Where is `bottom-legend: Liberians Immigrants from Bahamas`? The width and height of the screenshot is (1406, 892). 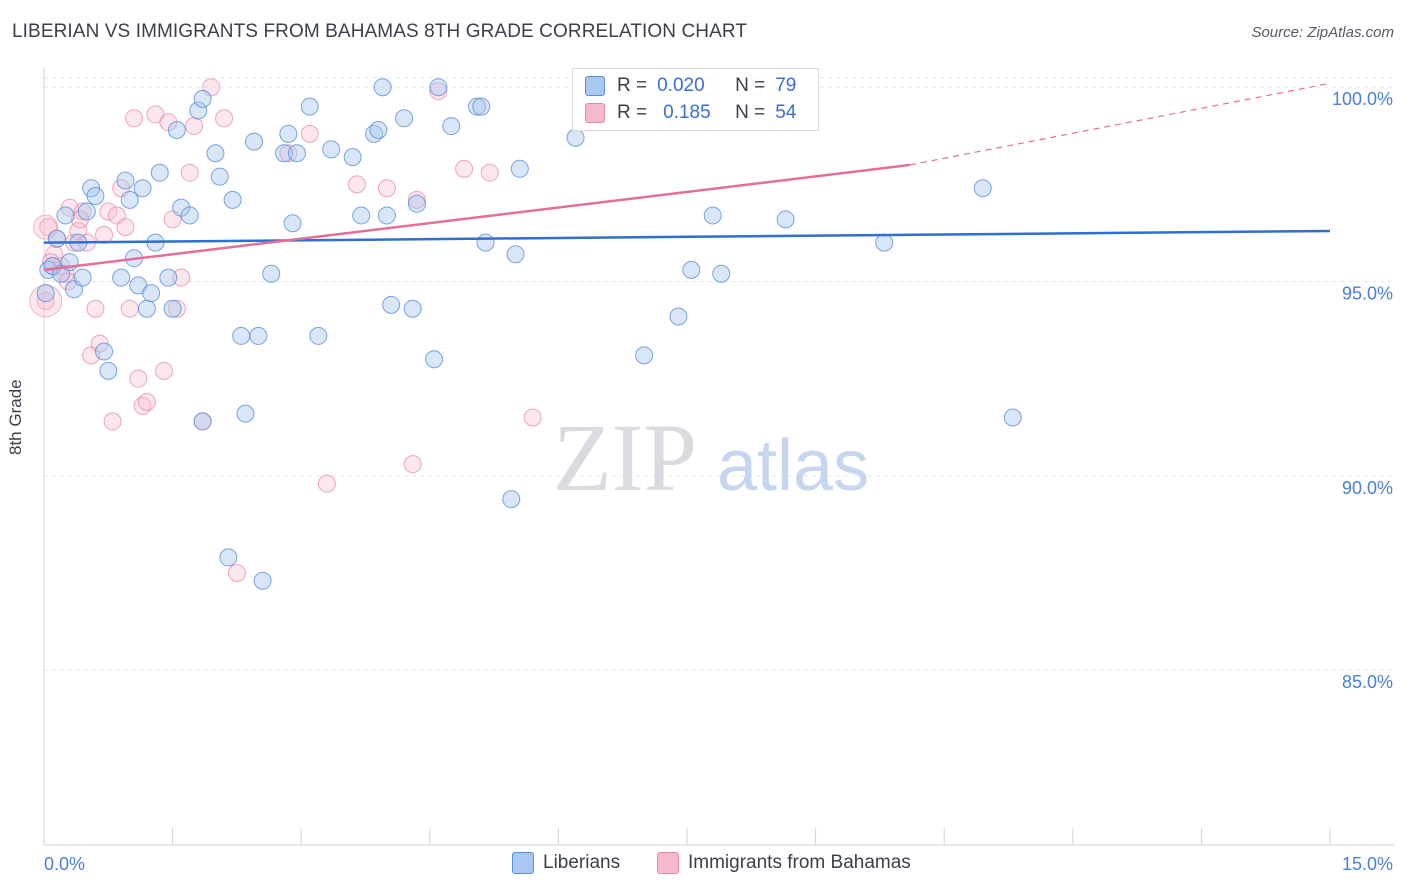
bottom-legend: Liberians Immigrants from Bahamas is located at coordinates (703, 865).